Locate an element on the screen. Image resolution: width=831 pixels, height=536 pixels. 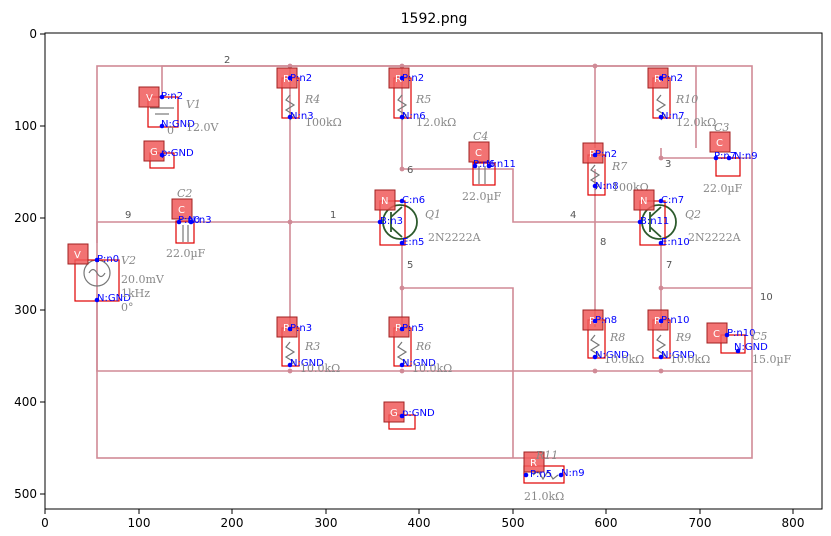
svg-text: 0 is located at coordinates (170, 130).